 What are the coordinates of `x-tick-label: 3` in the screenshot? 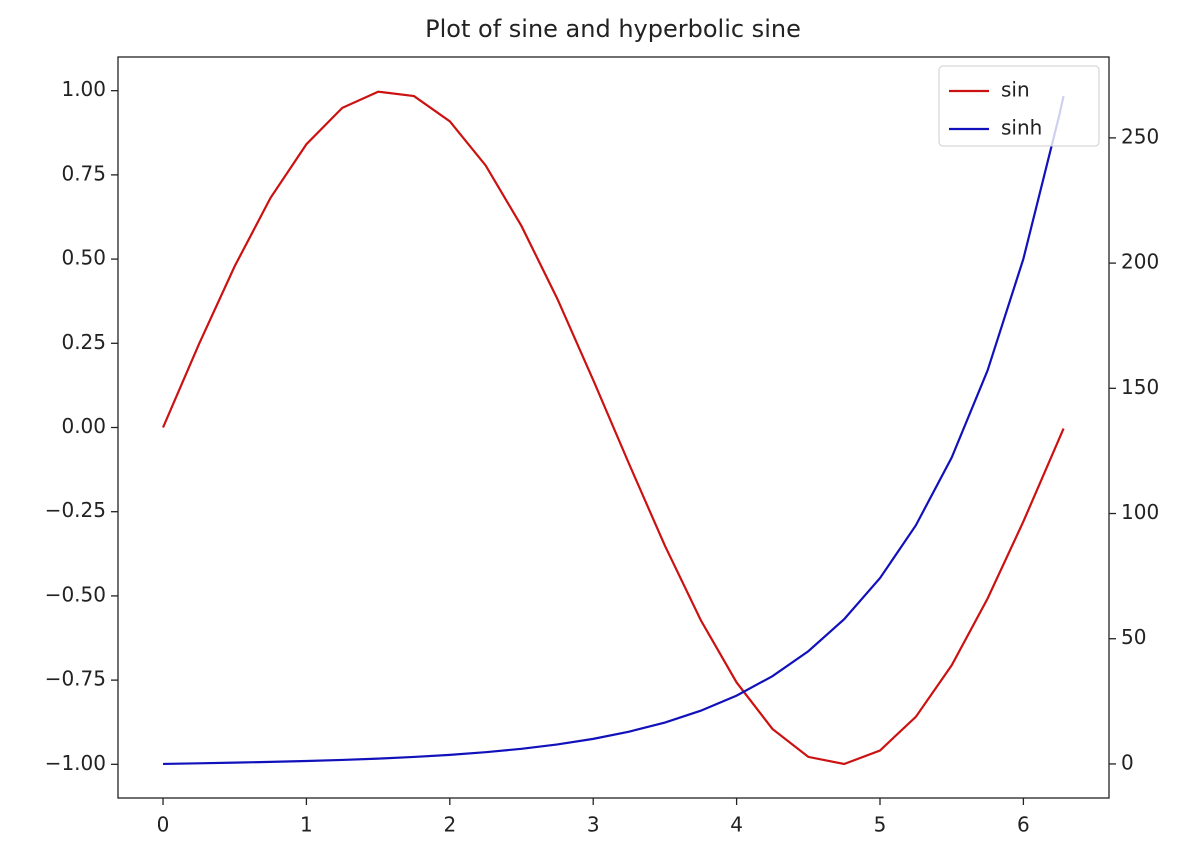 It's located at (593, 825).